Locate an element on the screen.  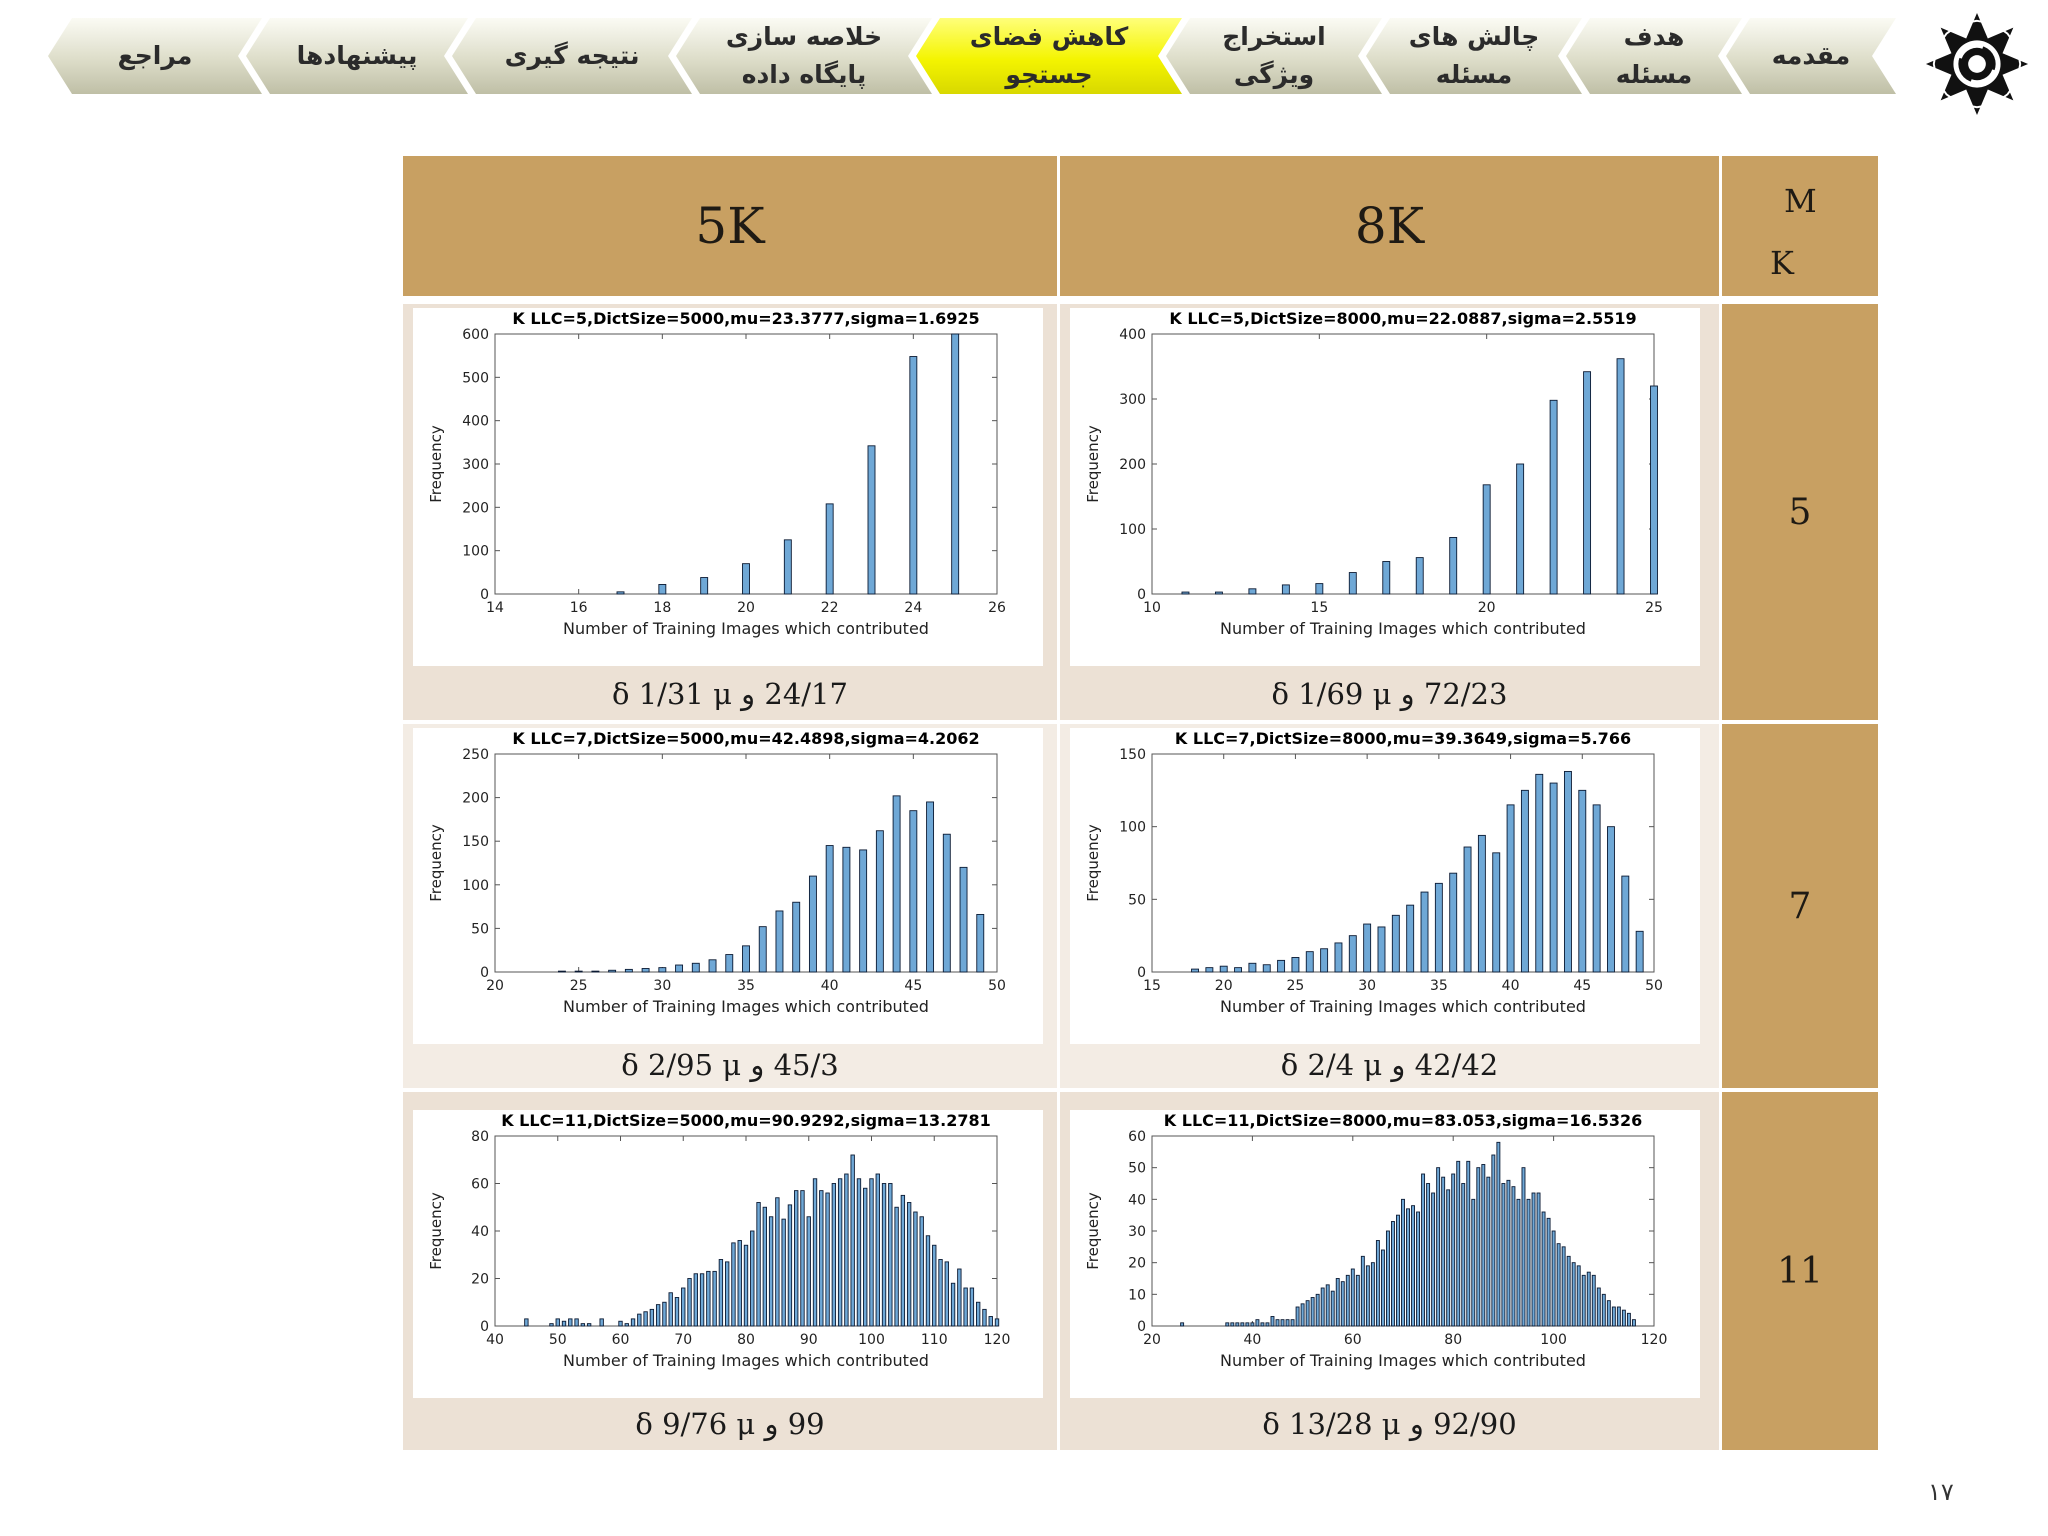
nav-tab-references: مراجع is located at coordinates (155, 56).